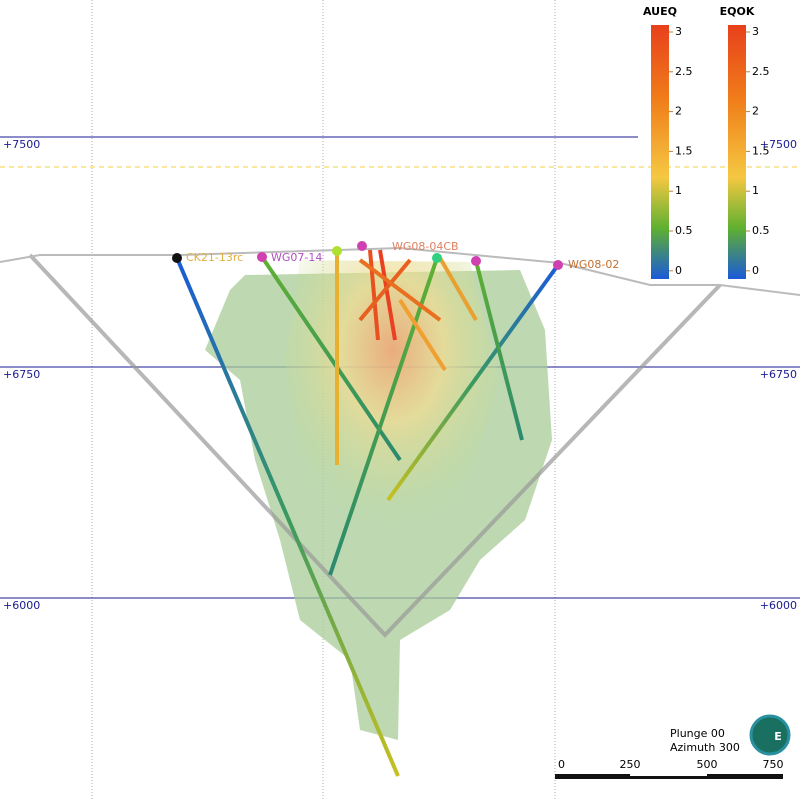 The height and width of the screenshot is (800, 800). I want to click on drillhole-label: WG07-14, so click(296, 257).